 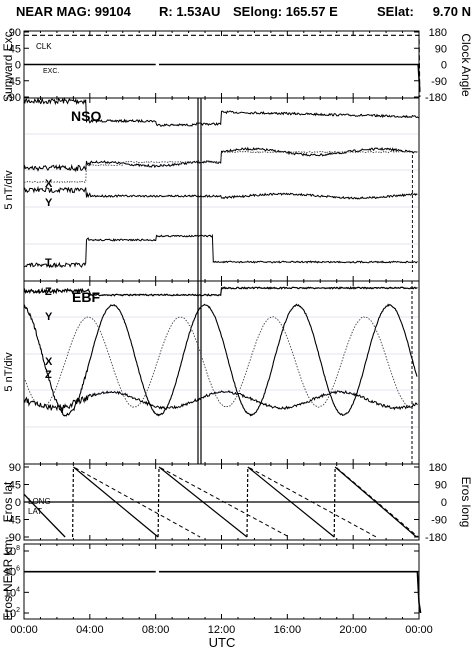 What do you see at coordinates (49, 184) in the screenshot?
I see `annotation-nso-x: X` at bounding box center [49, 184].